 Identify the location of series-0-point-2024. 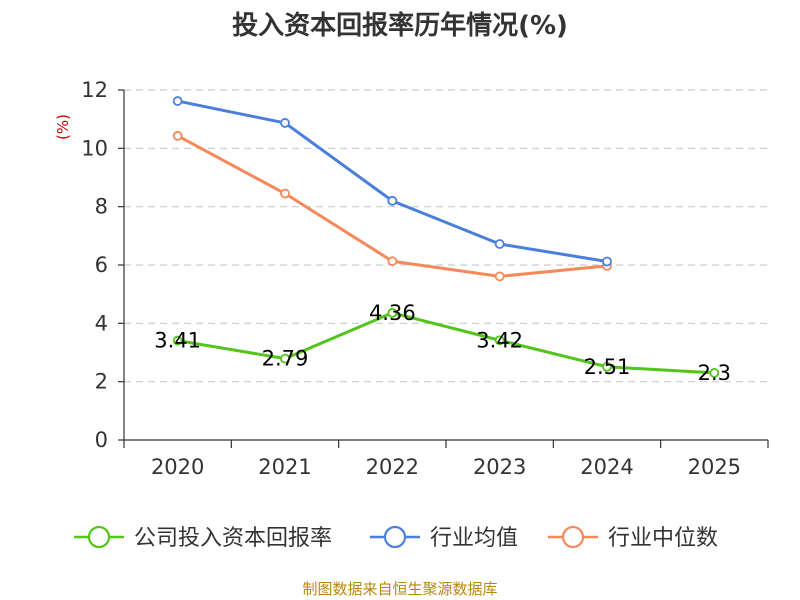
(607, 366).